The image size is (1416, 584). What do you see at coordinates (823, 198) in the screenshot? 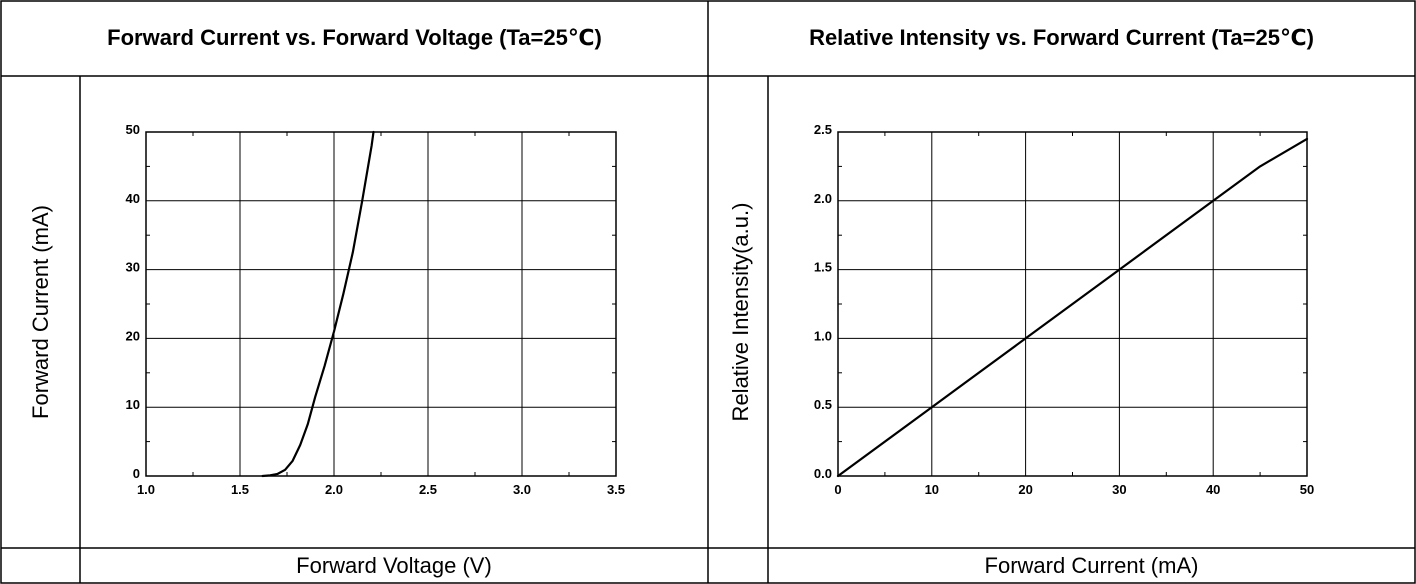
I see `chart-2-y-tick-label: 2.0` at bounding box center [823, 198].